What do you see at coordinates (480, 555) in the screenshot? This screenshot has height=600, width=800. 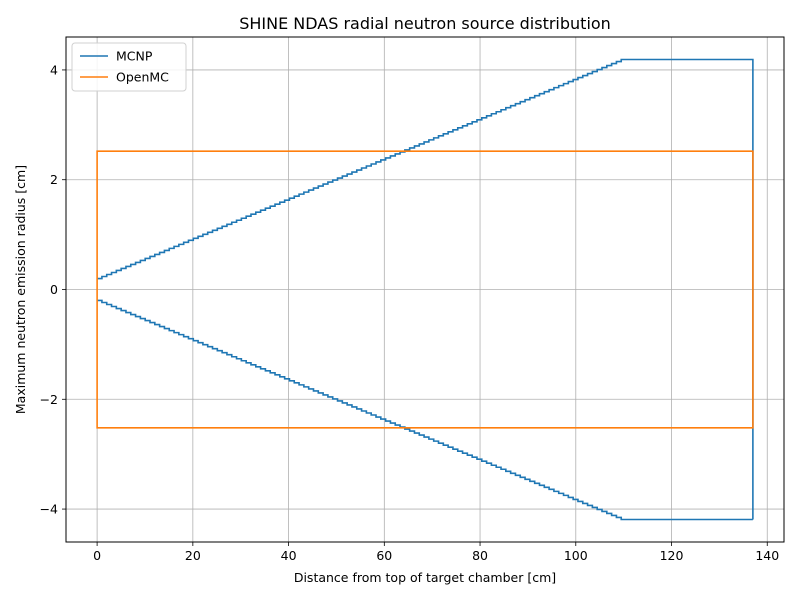 I see `x-tick-label: 80` at bounding box center [480, 555].